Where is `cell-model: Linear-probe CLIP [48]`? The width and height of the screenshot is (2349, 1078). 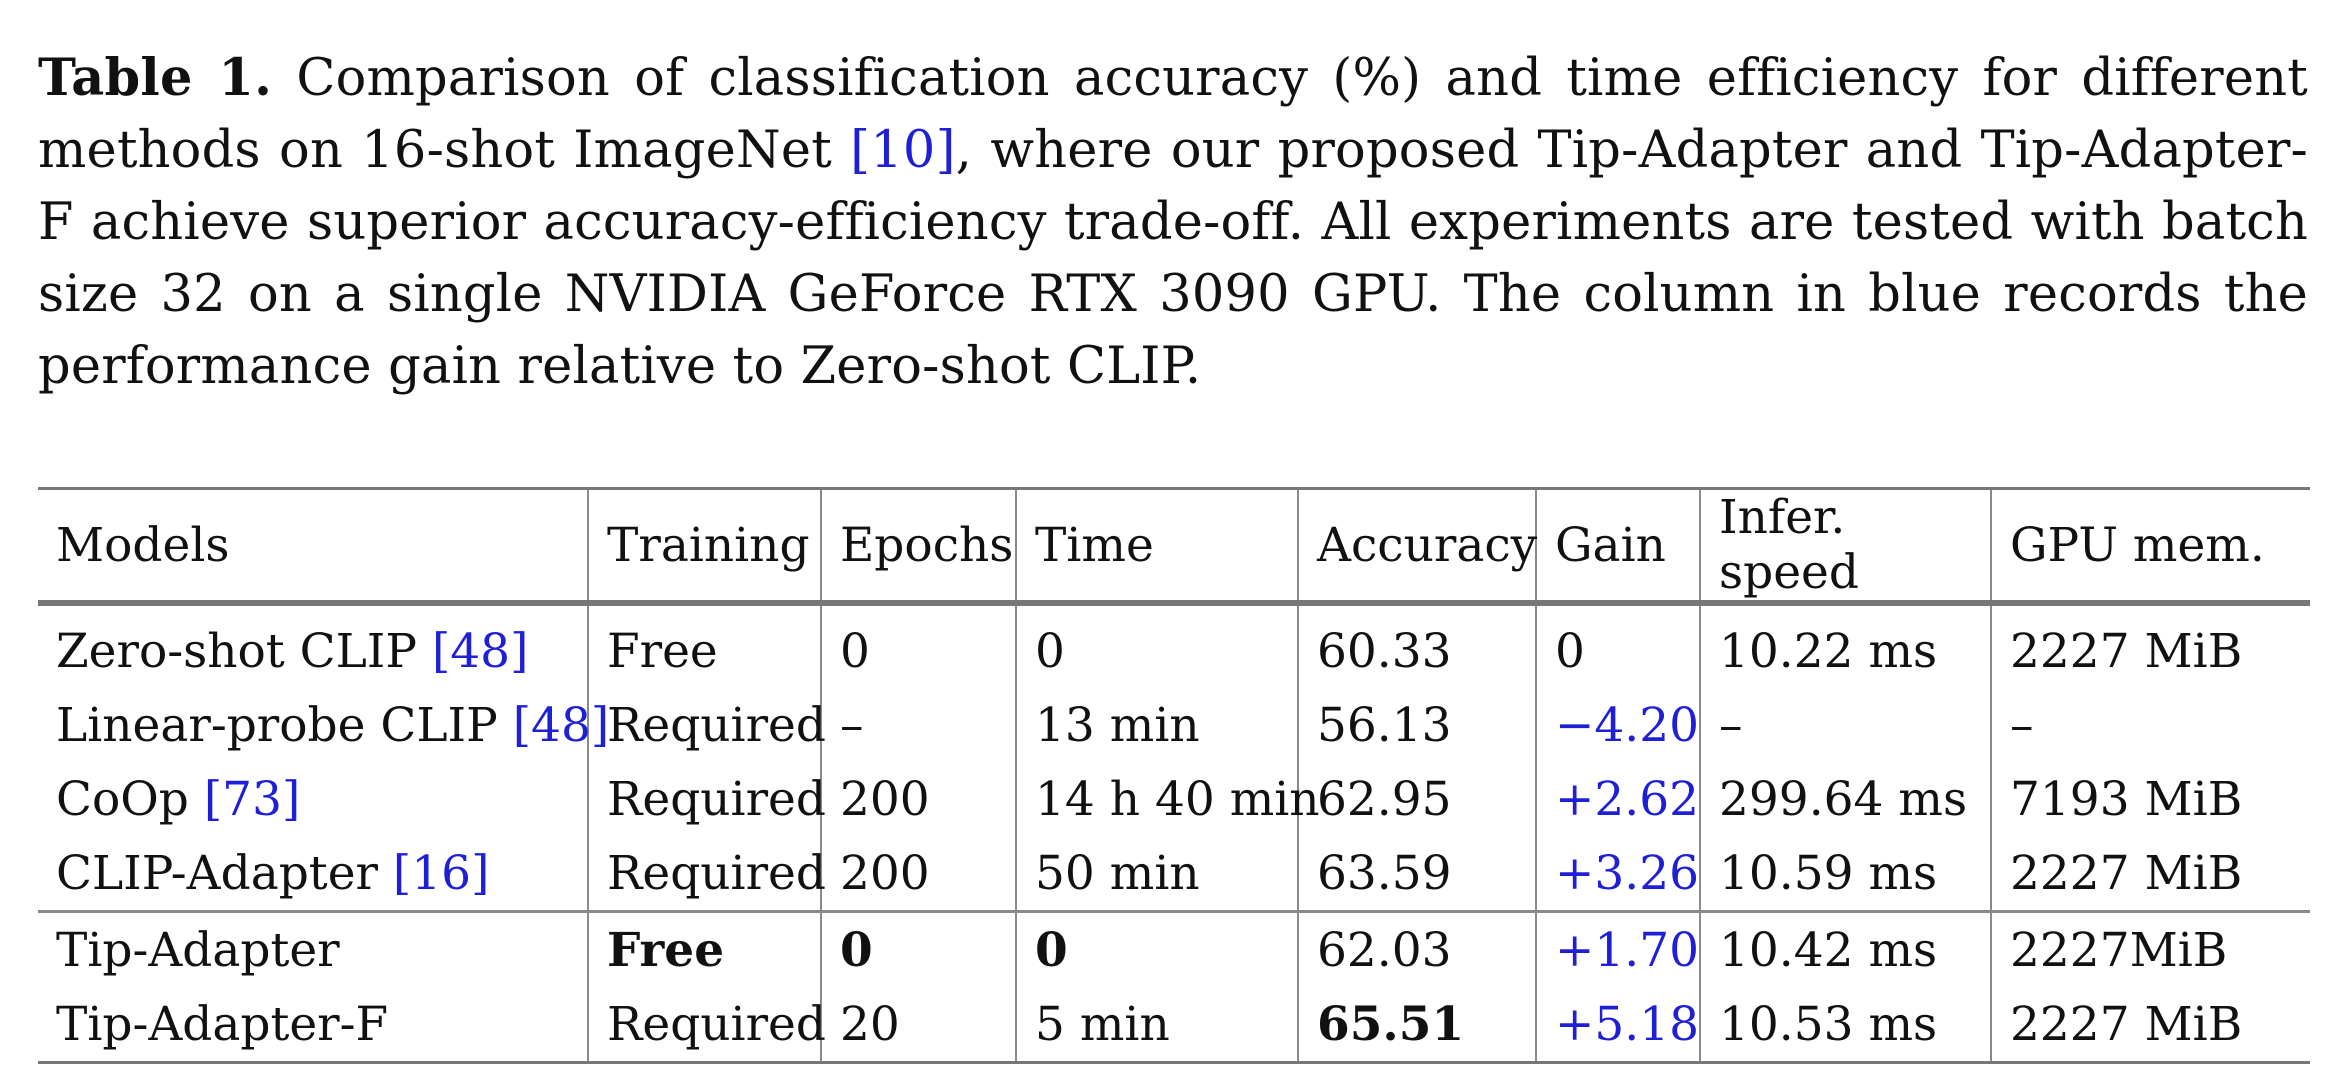 cell-model: Linear-probe CLIP [48] is located at coordinates (323, 725).